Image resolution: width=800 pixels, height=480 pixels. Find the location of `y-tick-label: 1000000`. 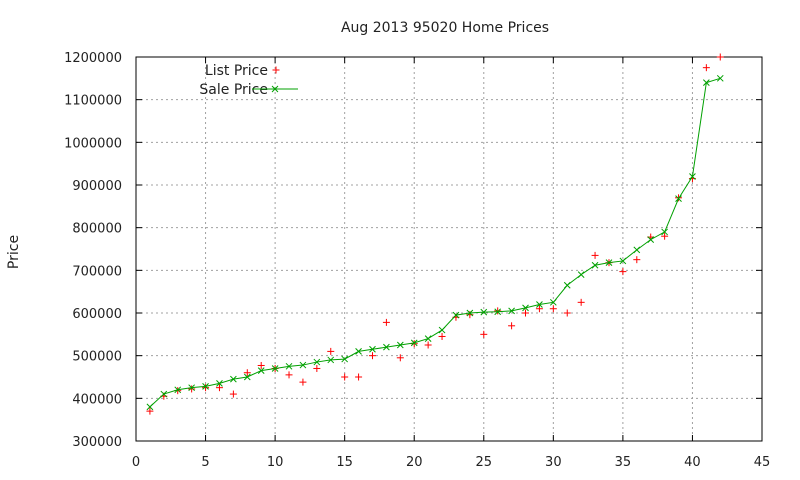

y-tick-label: 1000000 is located at coordinates (93, 143).